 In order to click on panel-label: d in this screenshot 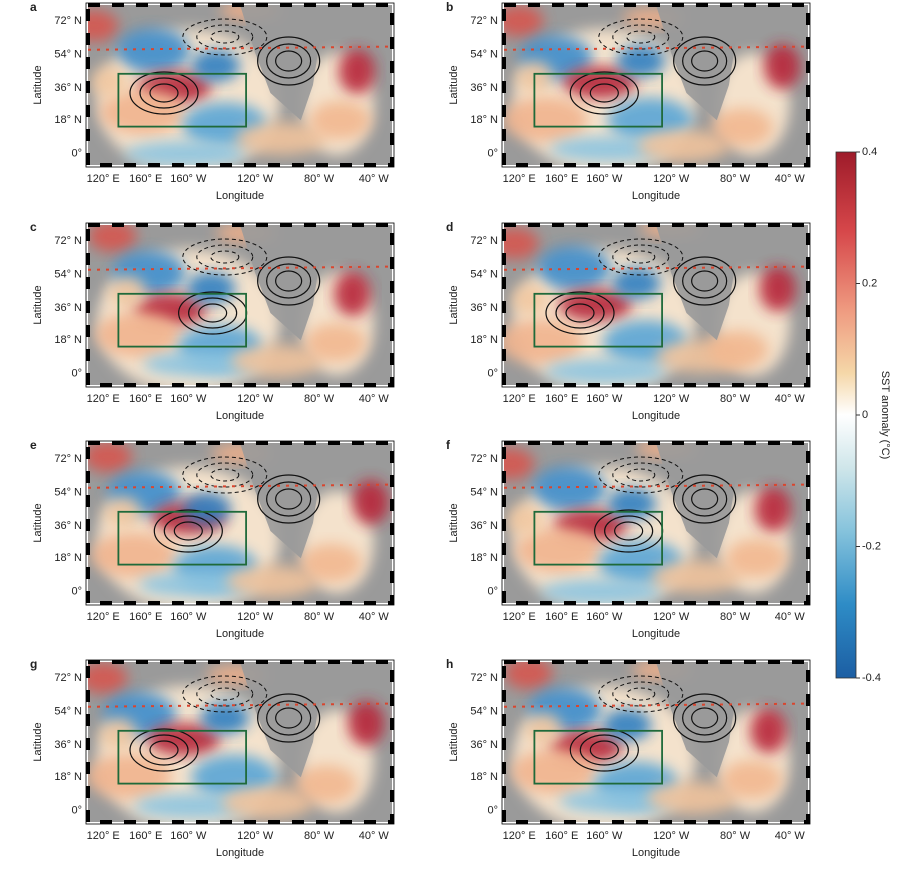, I will do `click(449, 227)`.